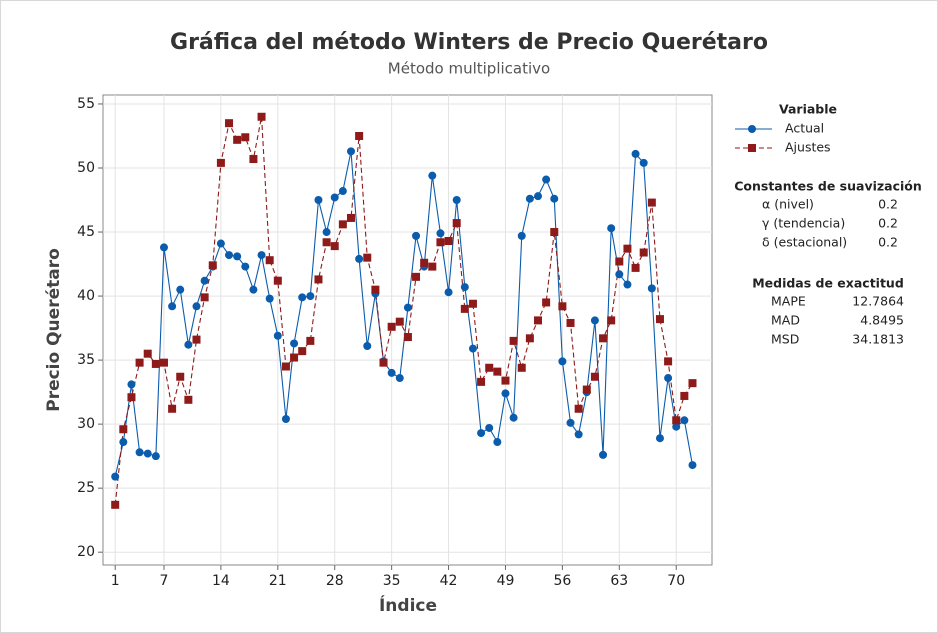 Image resolution: width=938 pixels, height=633 pixels. I want to click on y-axis-label: Precio Querétaro, so click(54, 330).